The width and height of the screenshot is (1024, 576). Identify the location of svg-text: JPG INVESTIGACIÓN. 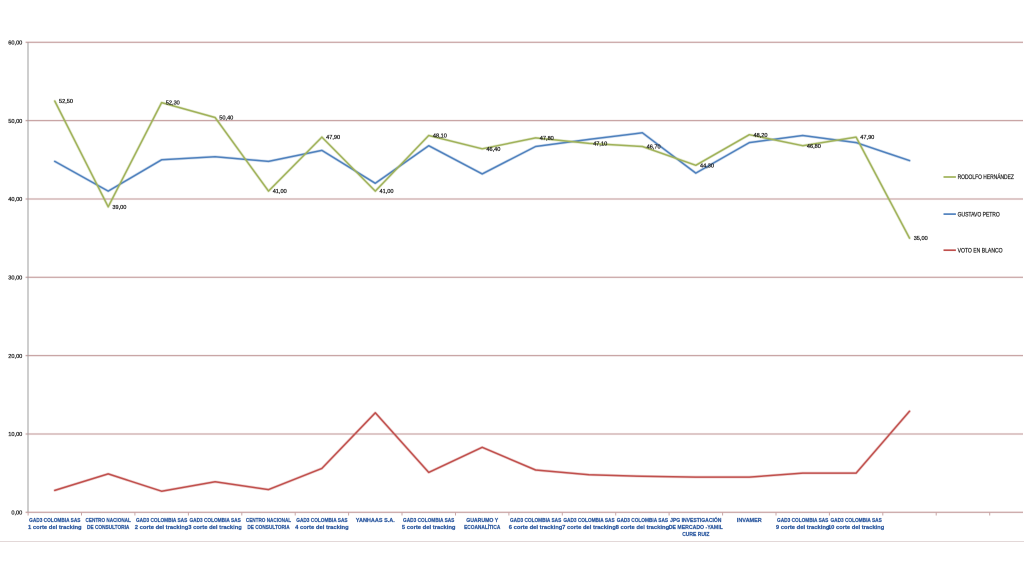
(695, 520).